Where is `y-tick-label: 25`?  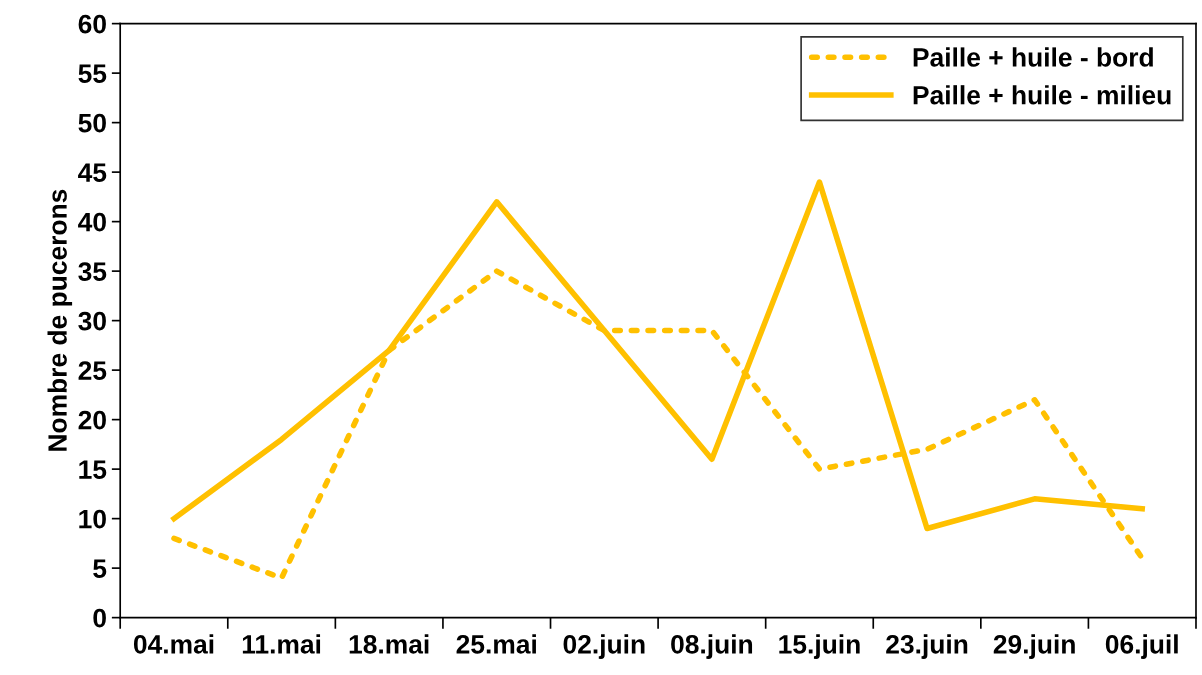
y-tick-label: 25 is located at coordinates (92, 370).